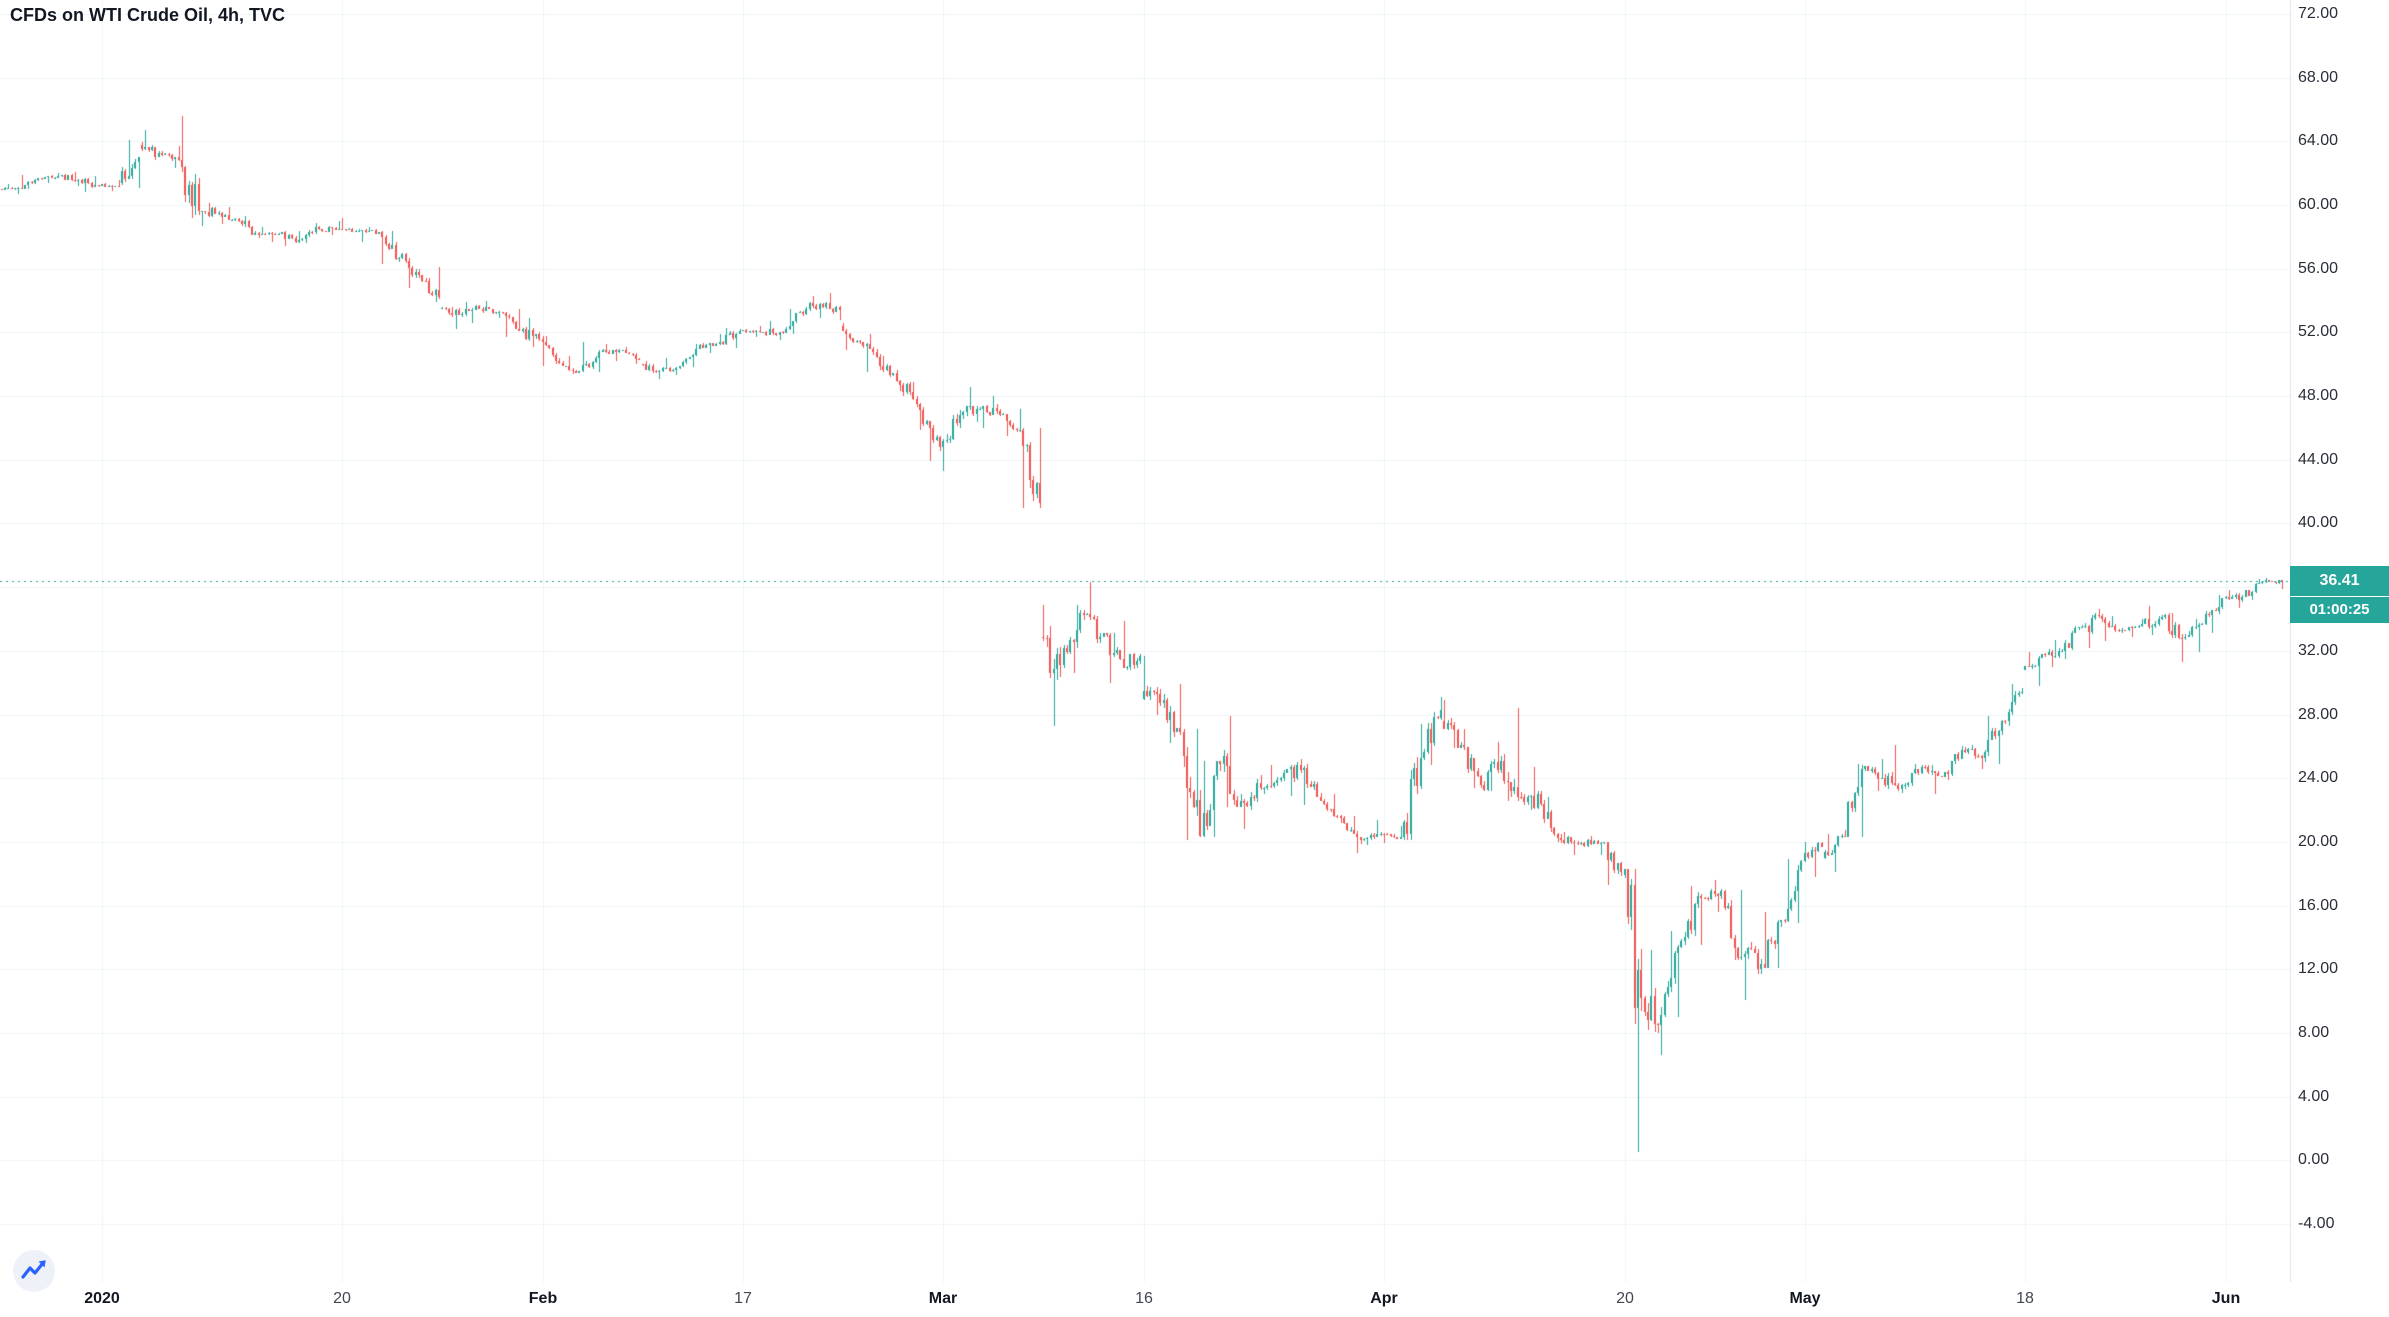 Image resolution: width=2389 pixels, height=1317 pixels. What do you see at coordinates (2318, 459) in the screenshot?
I see `price-tick-label: 44.00` at bounding box center [2318, 459].